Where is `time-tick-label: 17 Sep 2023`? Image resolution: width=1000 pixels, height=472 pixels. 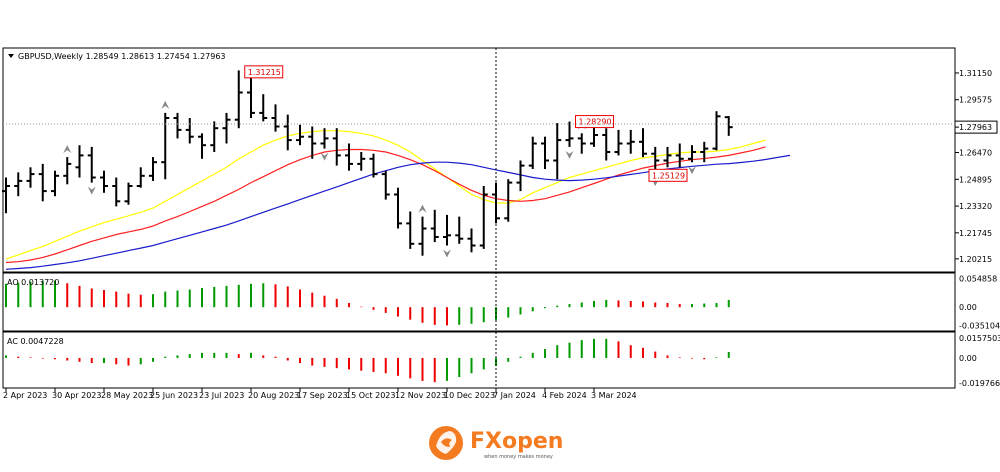
time-tick-label: 17 Sep 2023 is located at coordinates (322, 395).